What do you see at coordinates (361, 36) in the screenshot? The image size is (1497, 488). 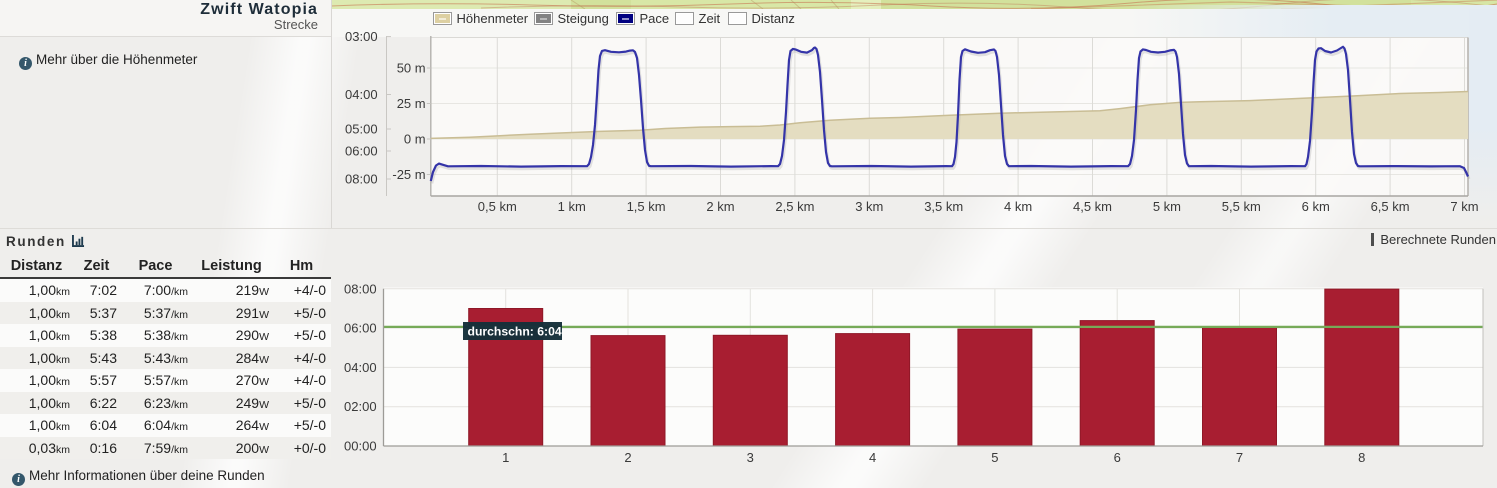 I see `svg-text: 03:00` at bounding box center [361, 36].